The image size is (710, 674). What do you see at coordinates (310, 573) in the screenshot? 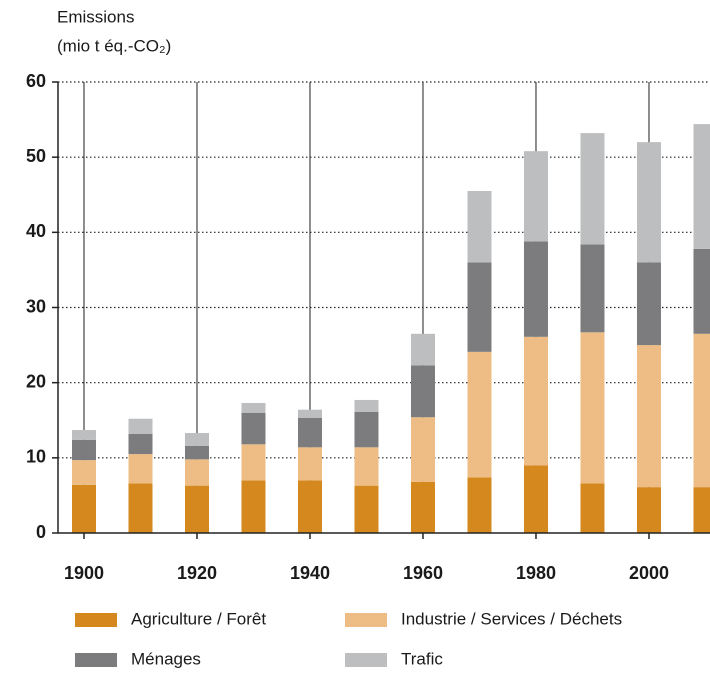
I see `x-tick-label: 1940` at bounding box center [310, 573].